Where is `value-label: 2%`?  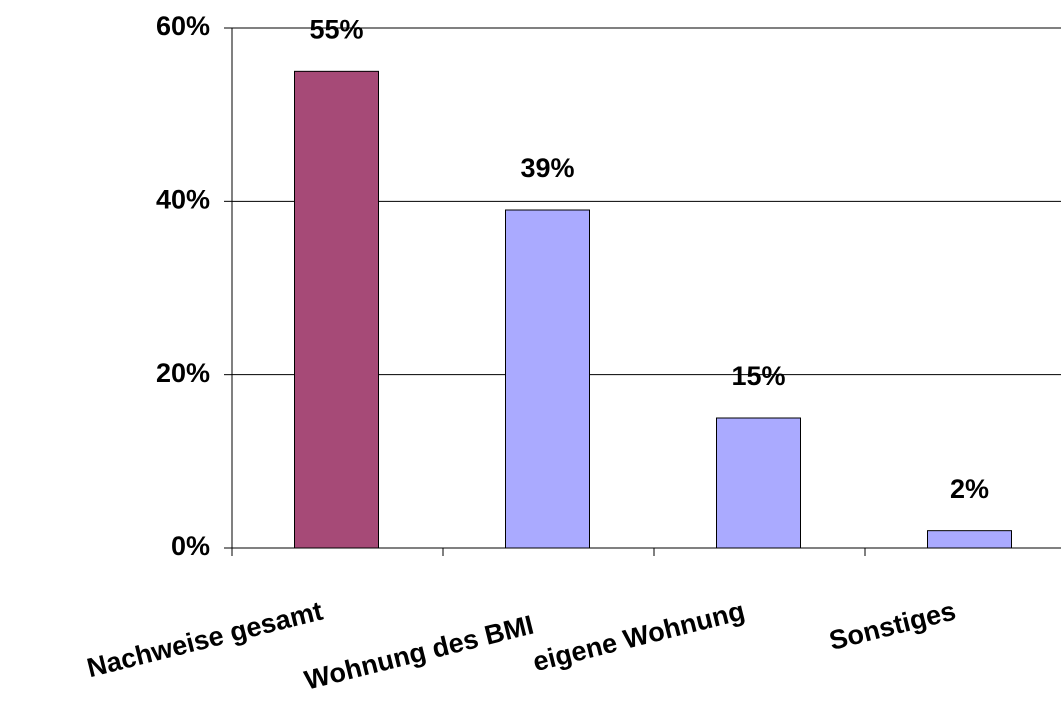 value-label: 2% is located at coordinates (969, 489).